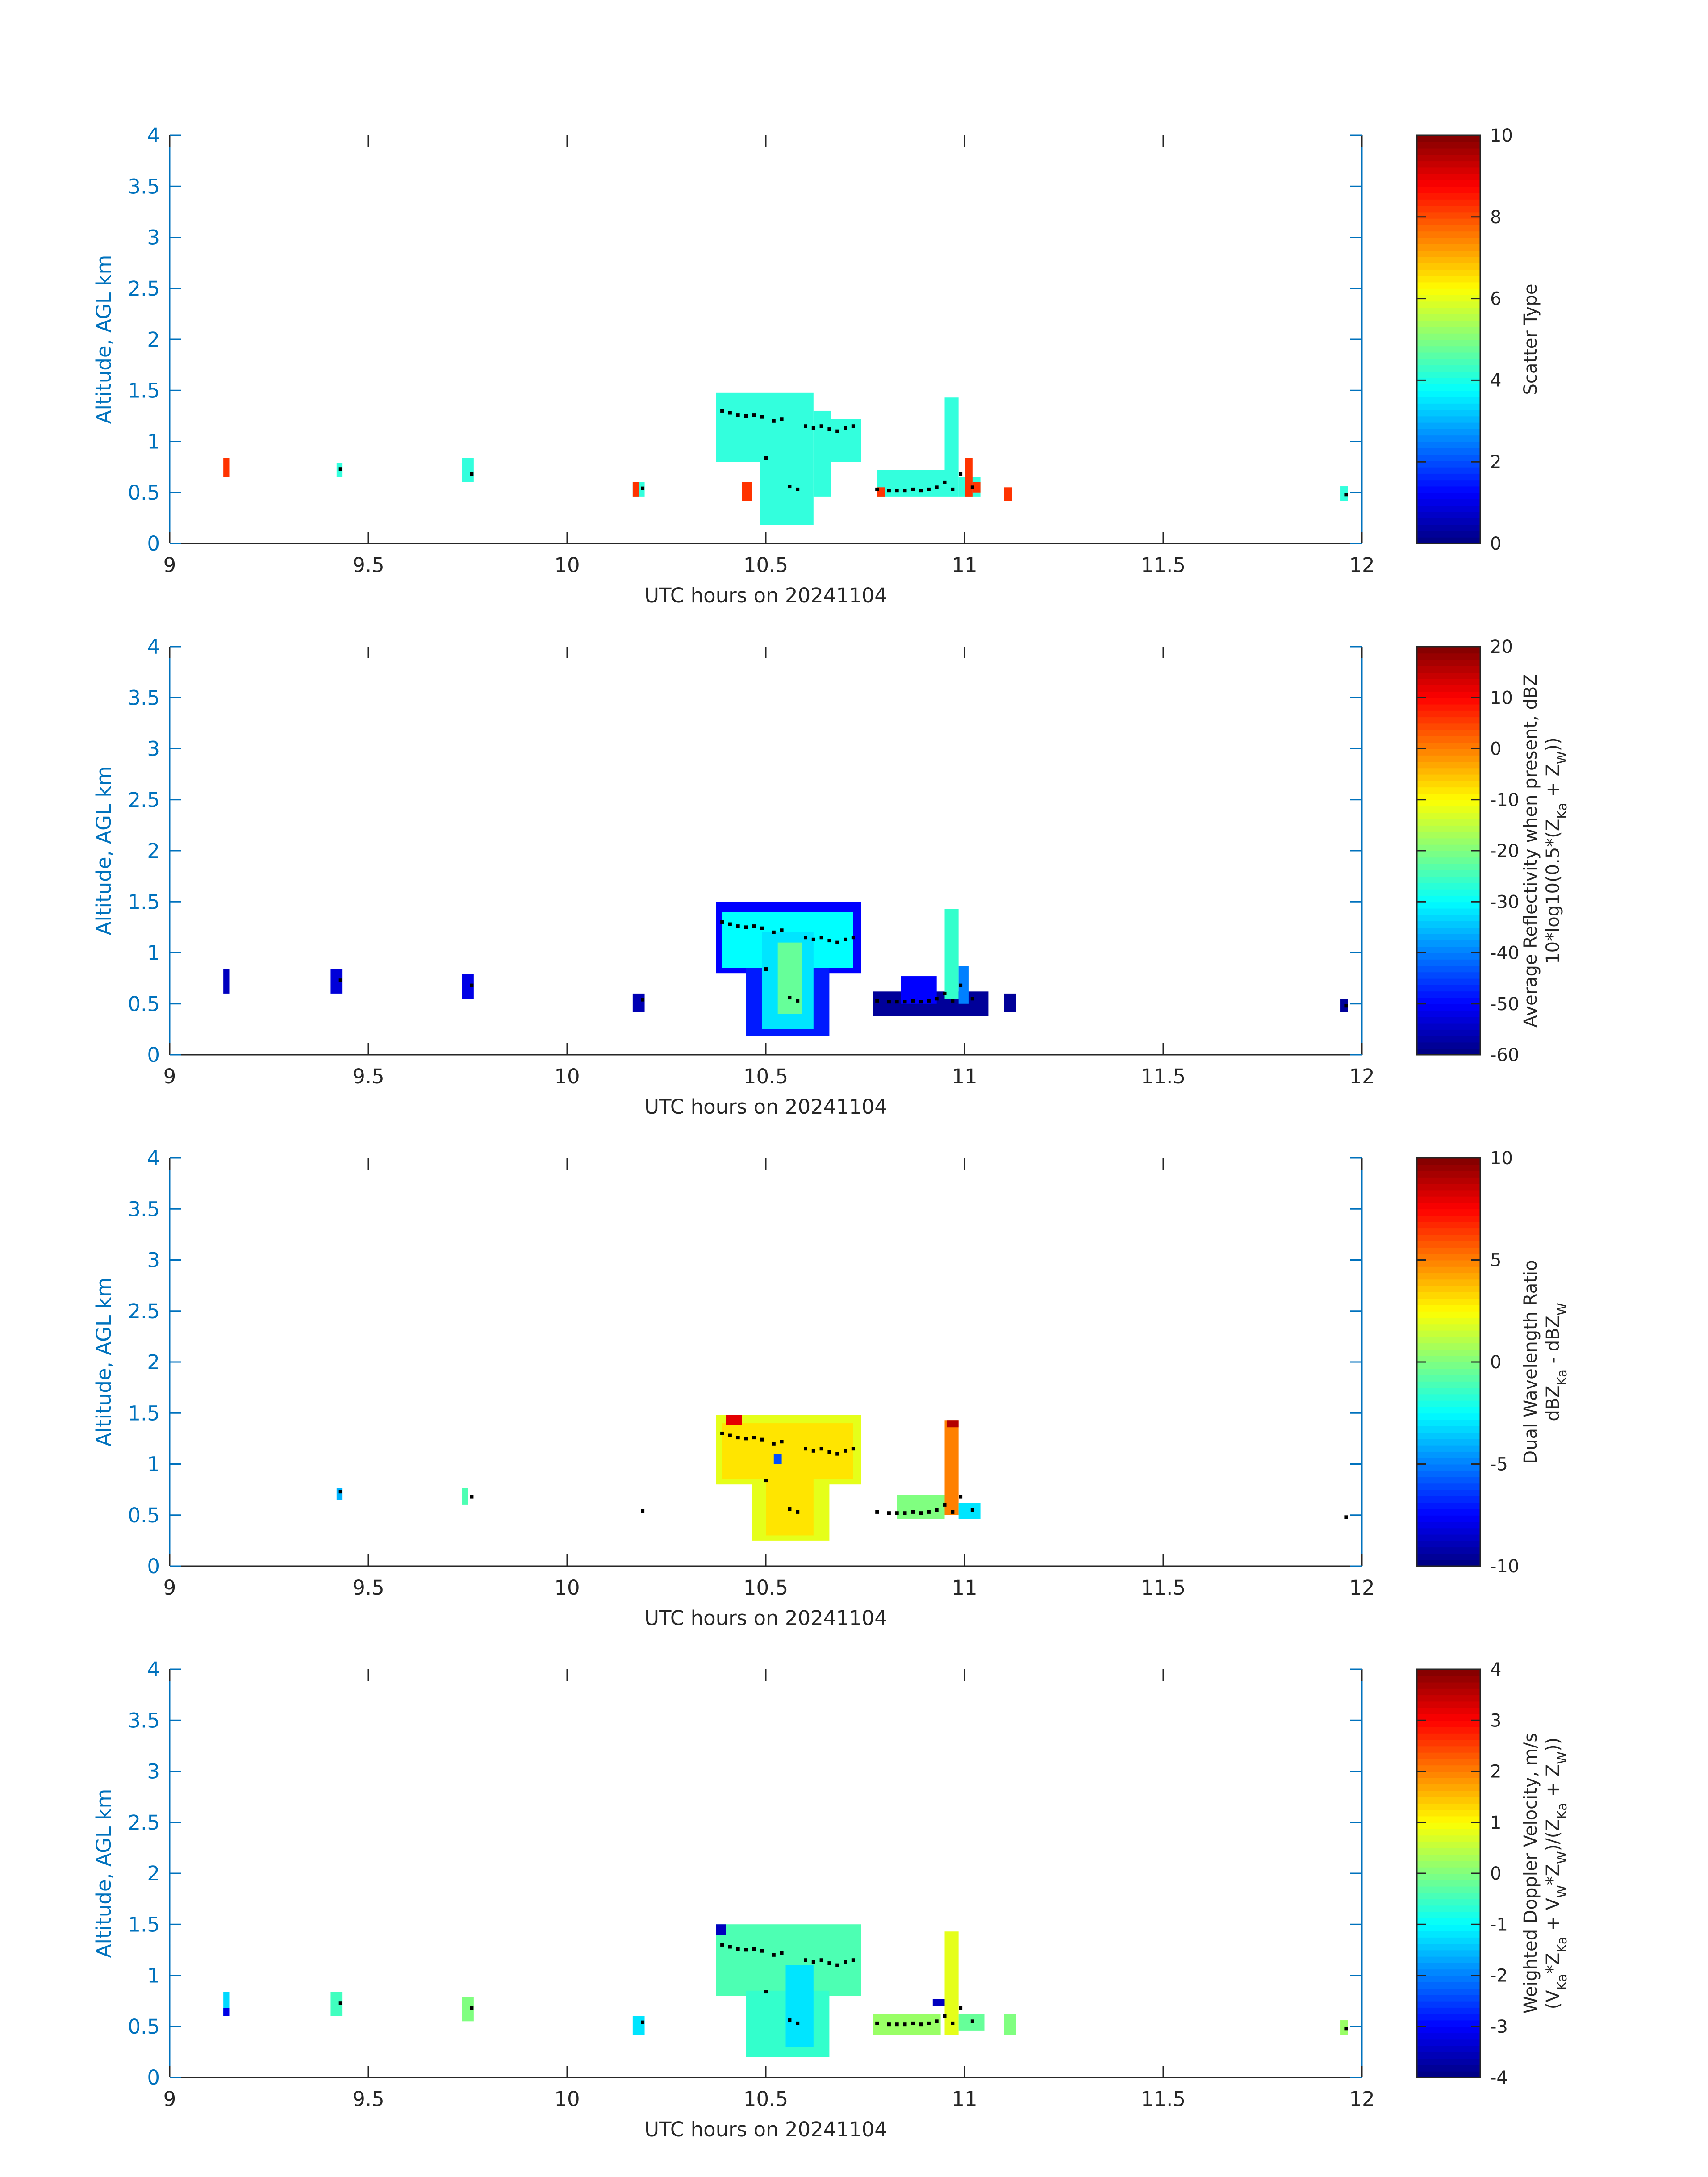 The width and height of the screenshot is (1708, 2177). Describe the element at coordinates (1553, 1783) in the screenshot. I see `label-fragment: + Z` at that location.